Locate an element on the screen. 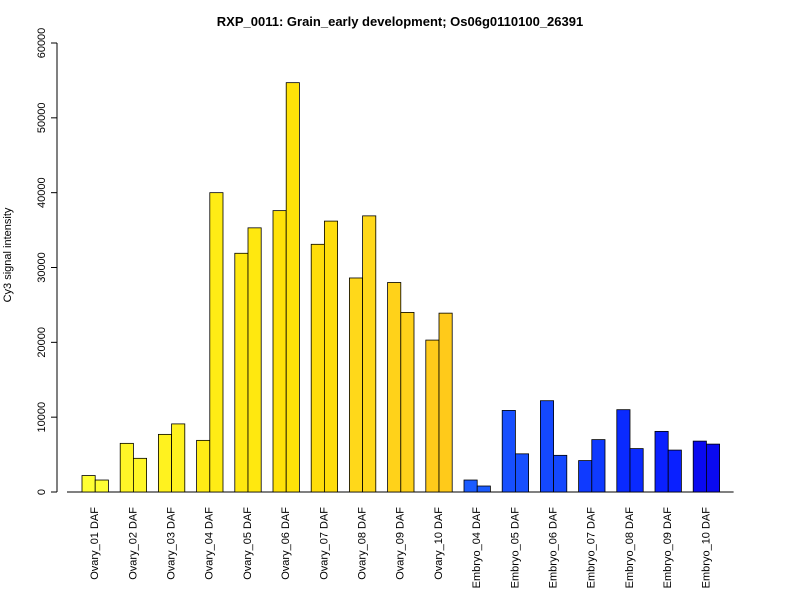 This screenshot has height=600, width=800. y-tick-label: 50000 is located at coordinates (42, 118).